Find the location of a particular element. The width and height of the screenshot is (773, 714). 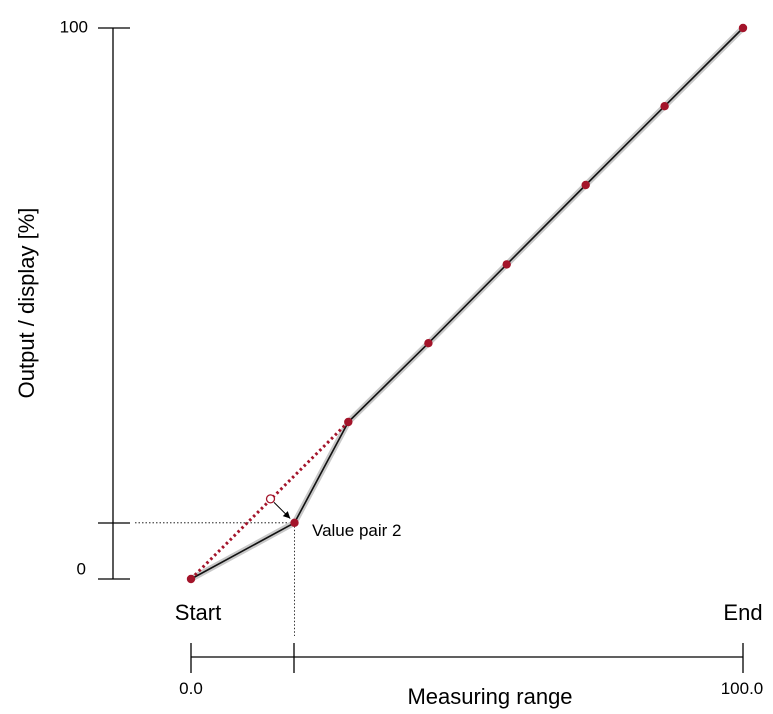

y-tick-label-bottom: 0 is located at coordinates (81, 568).